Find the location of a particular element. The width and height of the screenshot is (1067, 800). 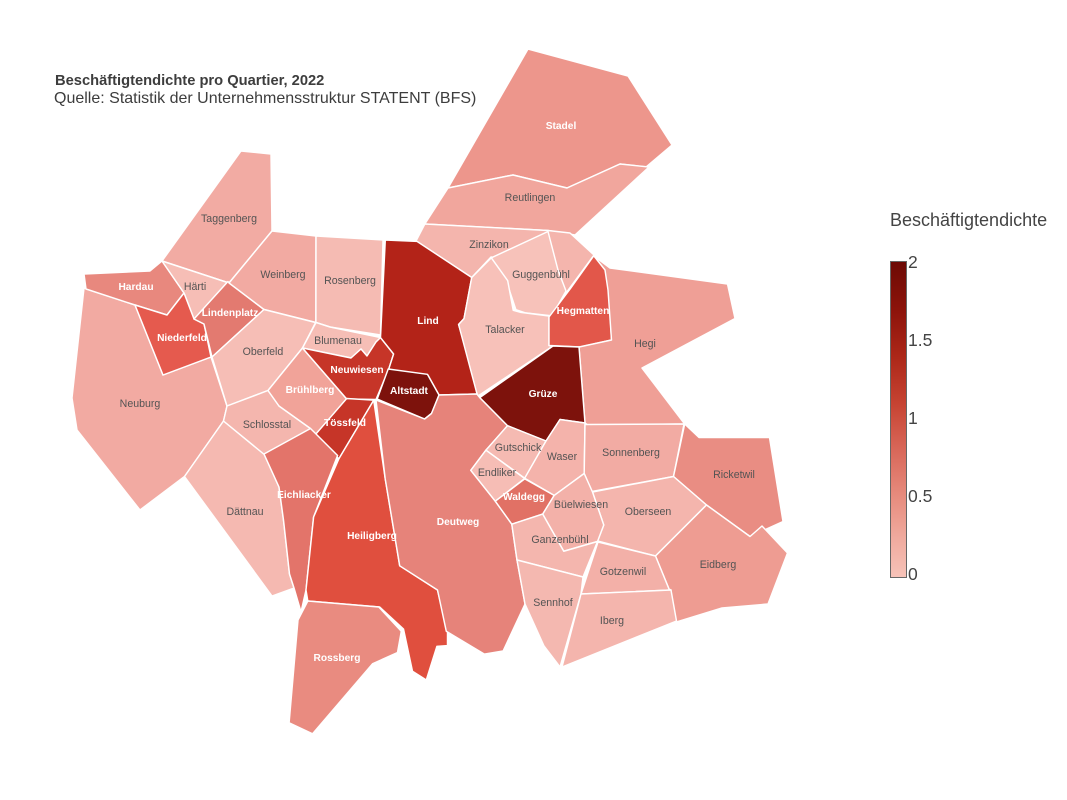

svg-text: Tössfeld is located at coordinates (345, 423).